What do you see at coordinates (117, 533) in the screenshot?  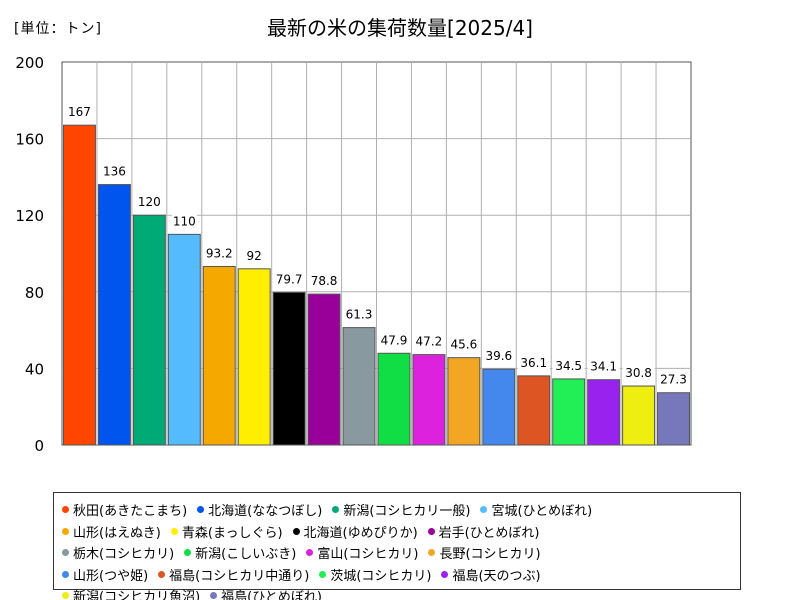 I see `legend-label: 山形(はえぬき)` at bounding box center [117, 533].